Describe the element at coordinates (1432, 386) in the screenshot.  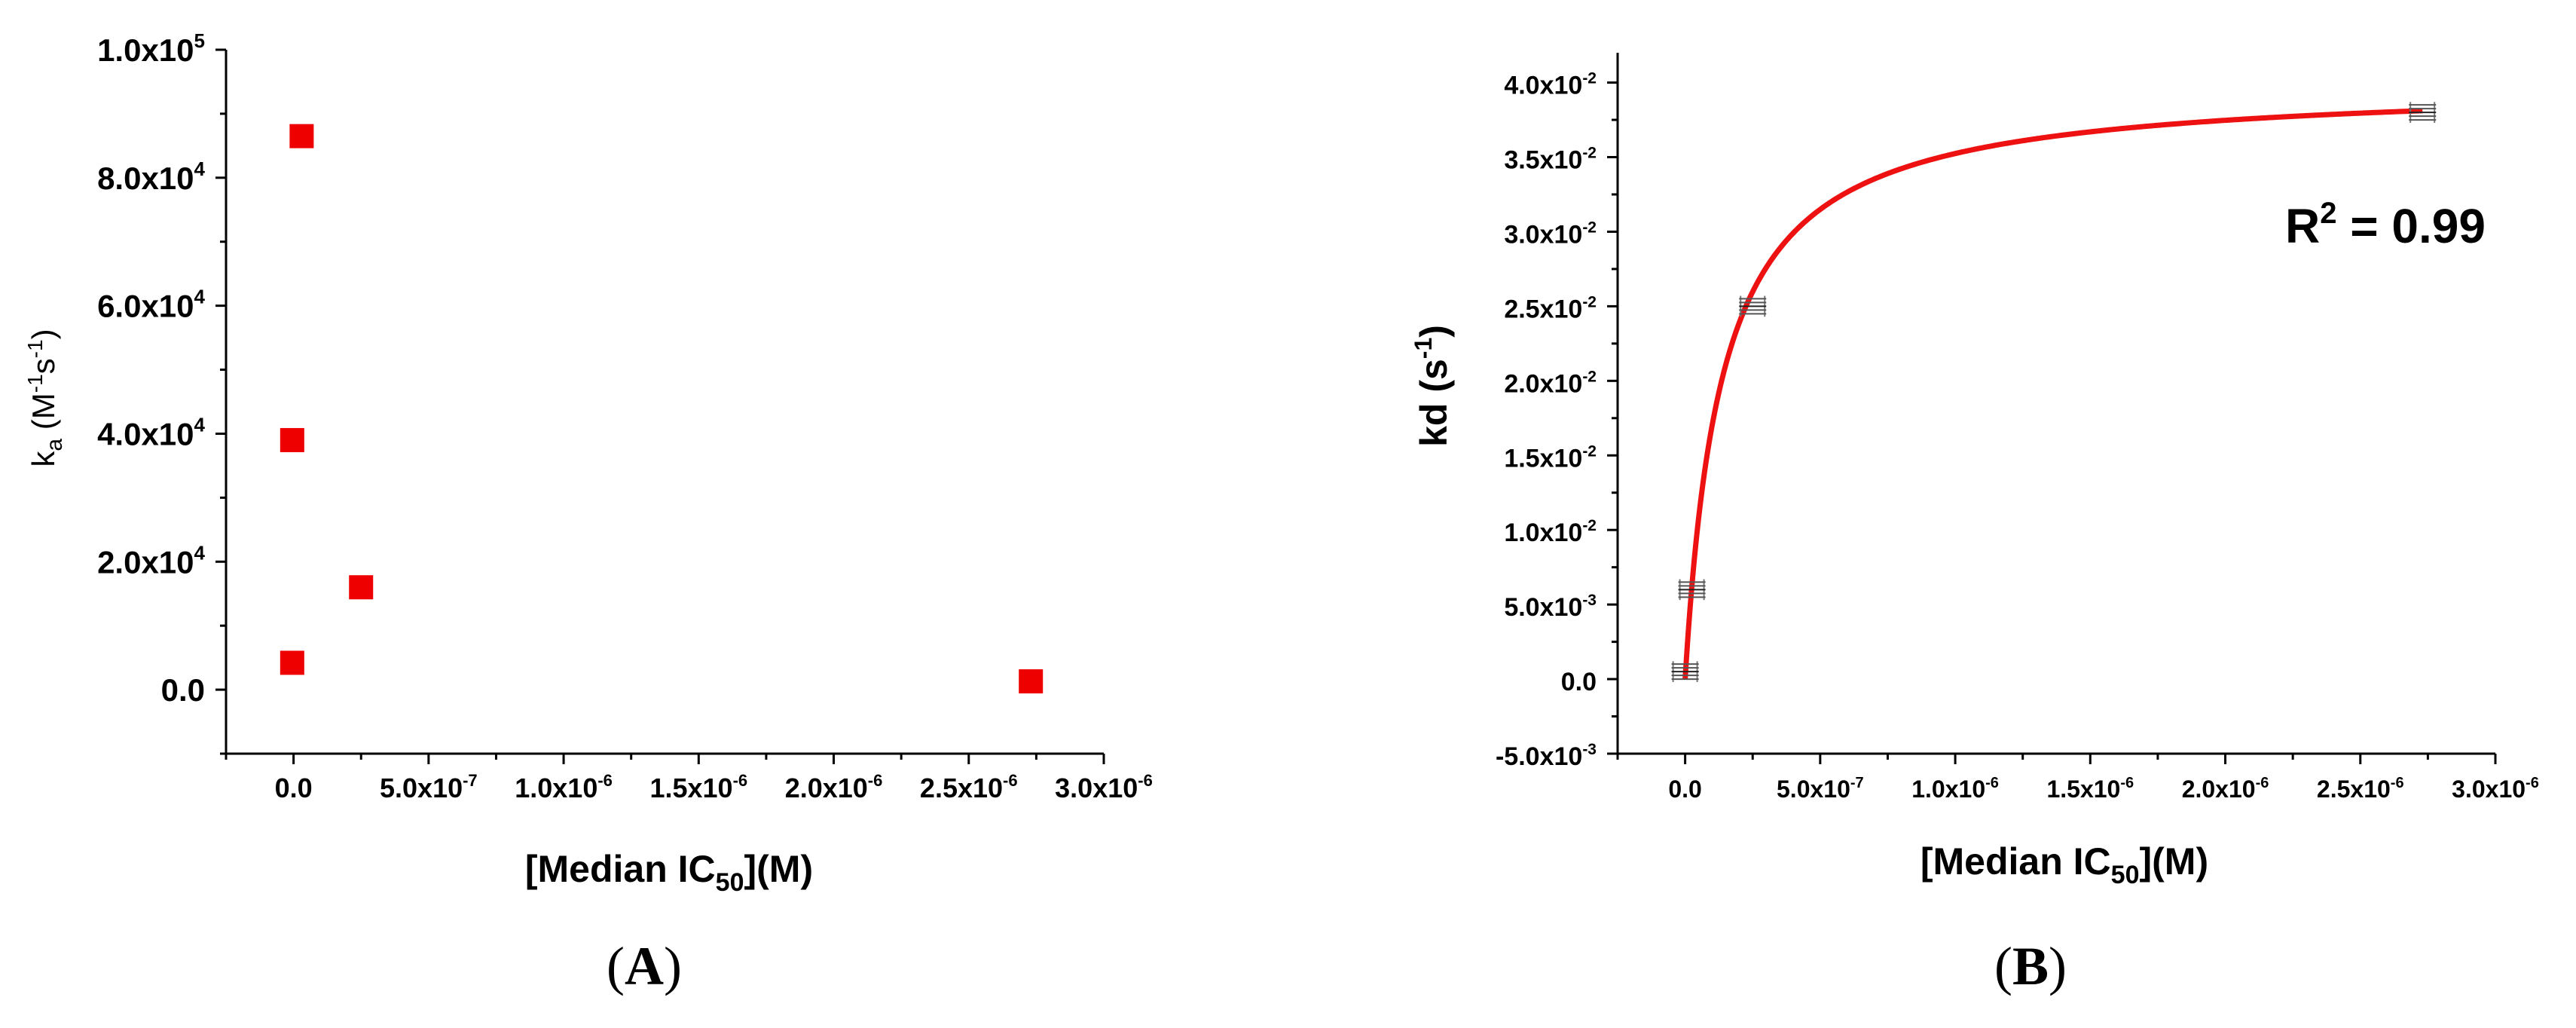
I see `panel-b-y-axis-title: kd (s-1)` at that location.